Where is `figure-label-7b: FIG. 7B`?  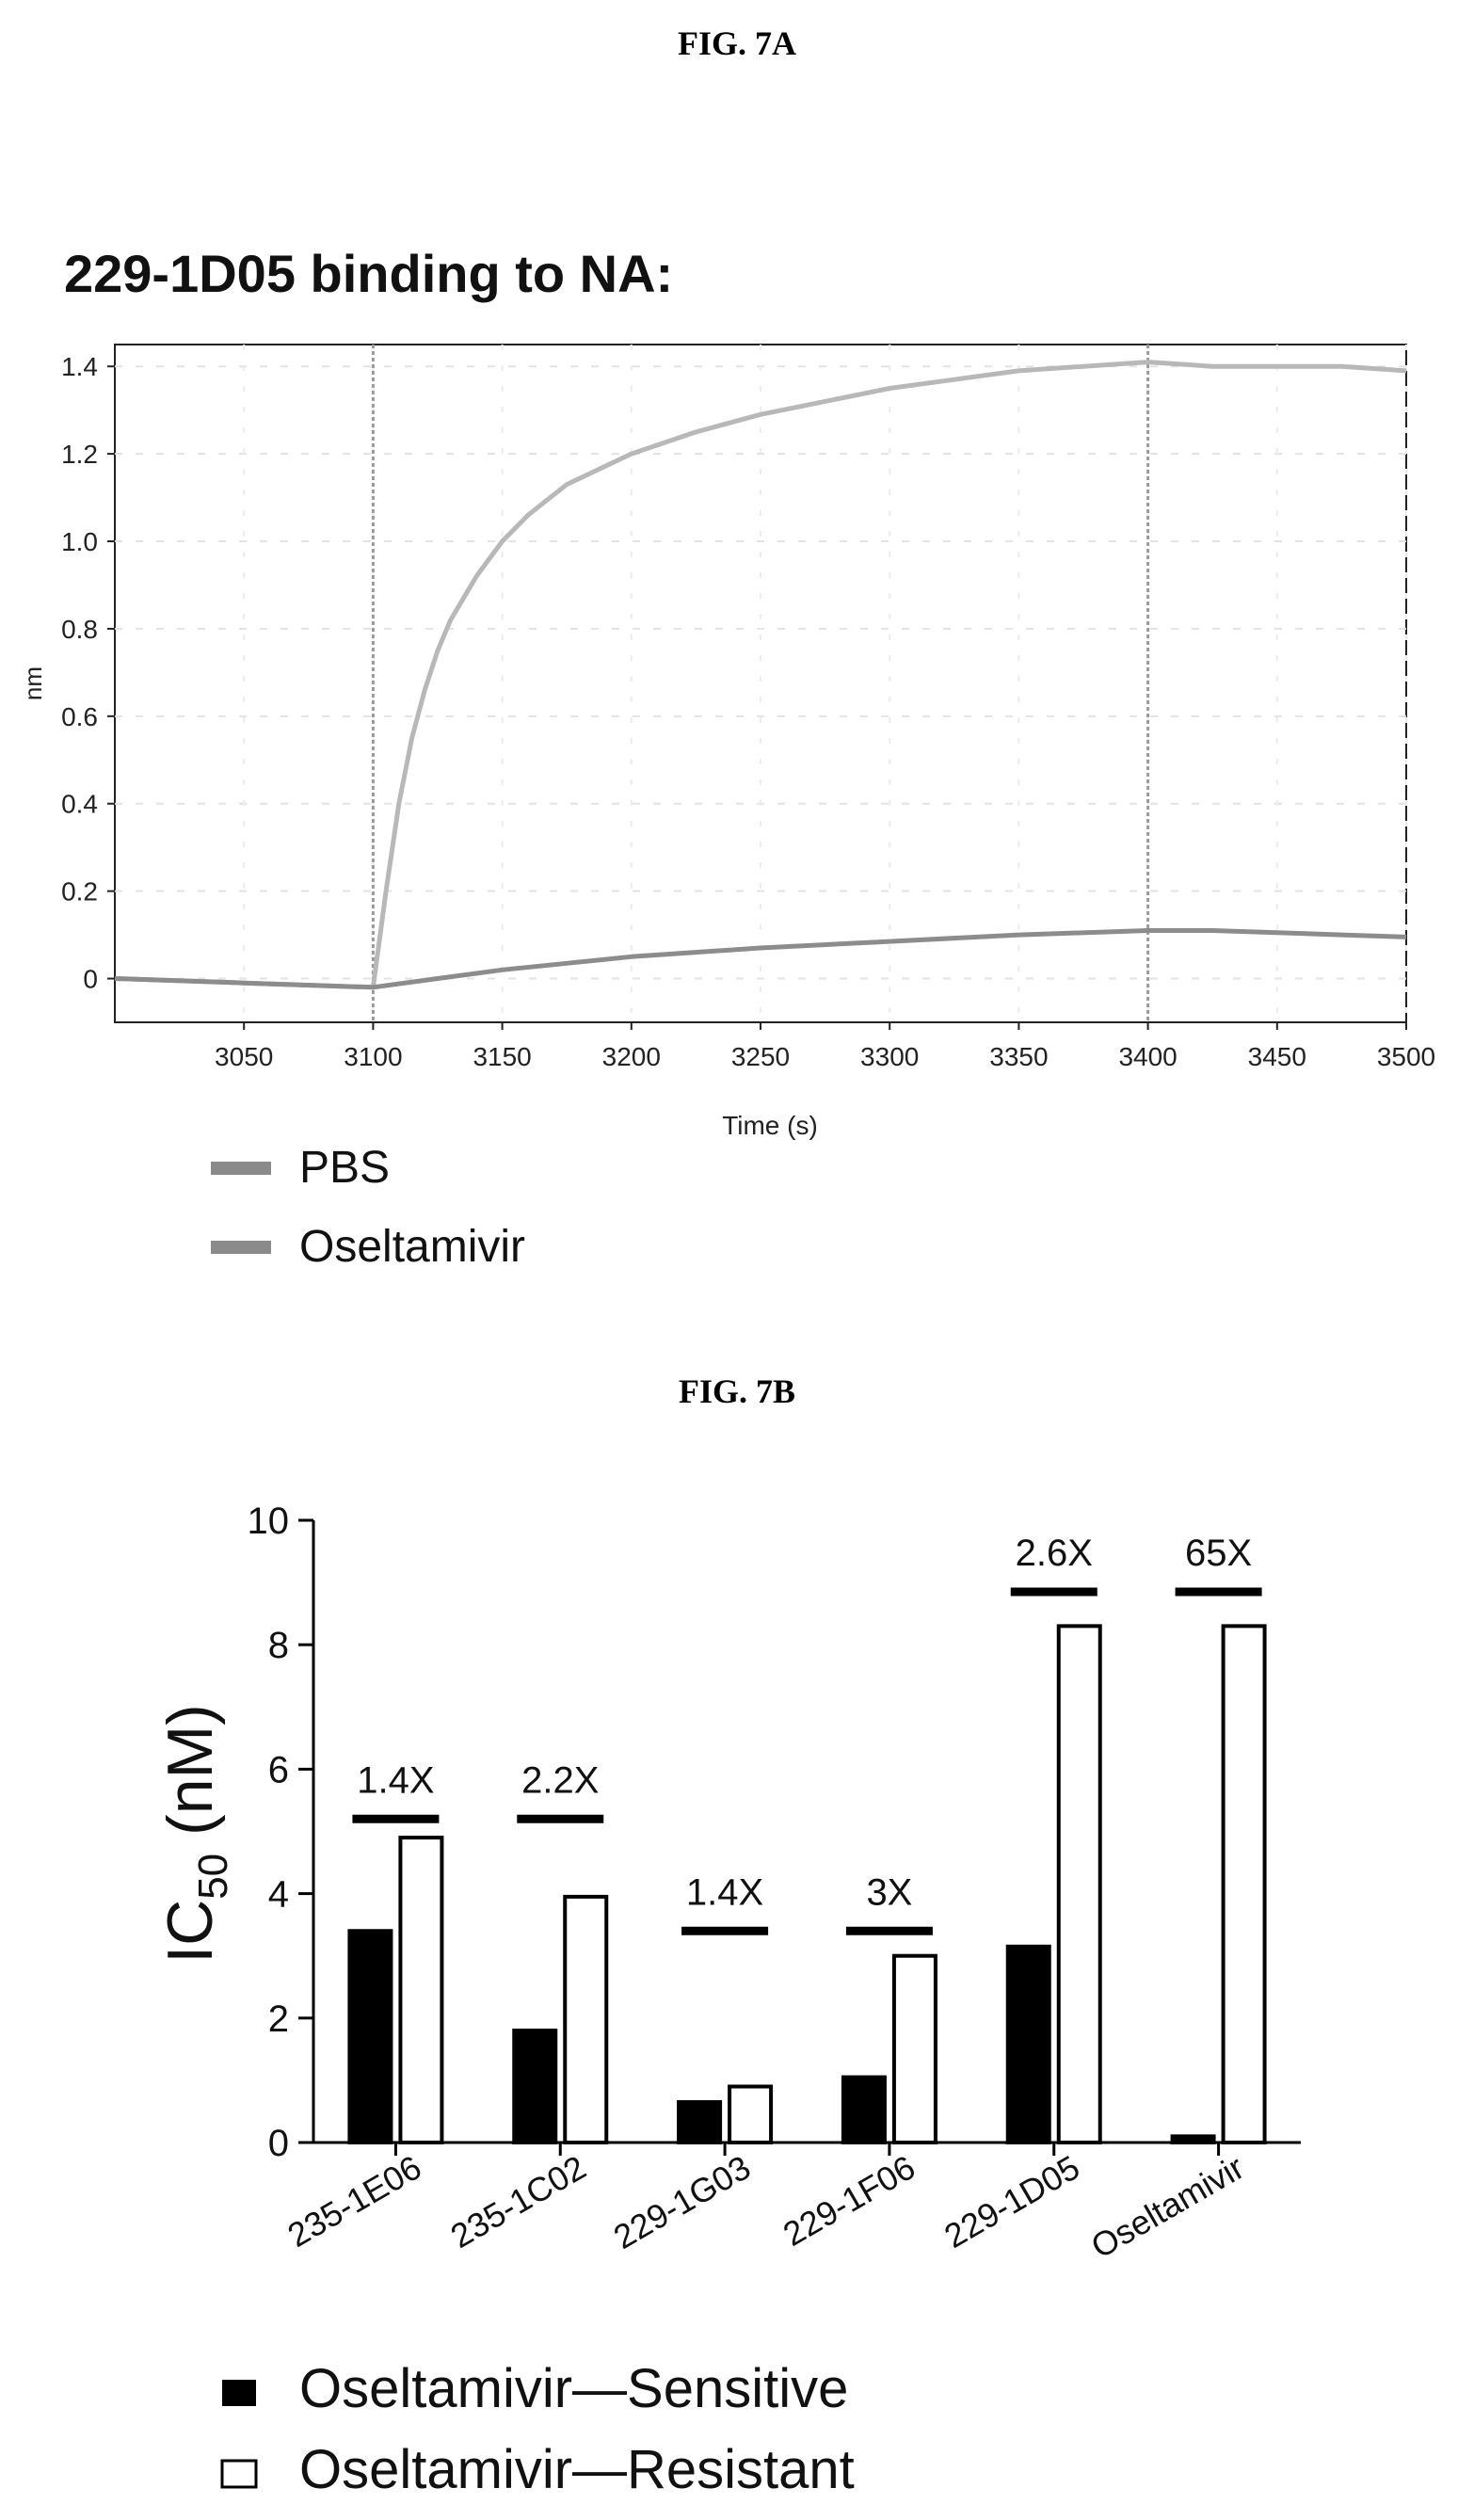 figure-label-7b: FIG. 7B is located at coordinates (737, 1391).